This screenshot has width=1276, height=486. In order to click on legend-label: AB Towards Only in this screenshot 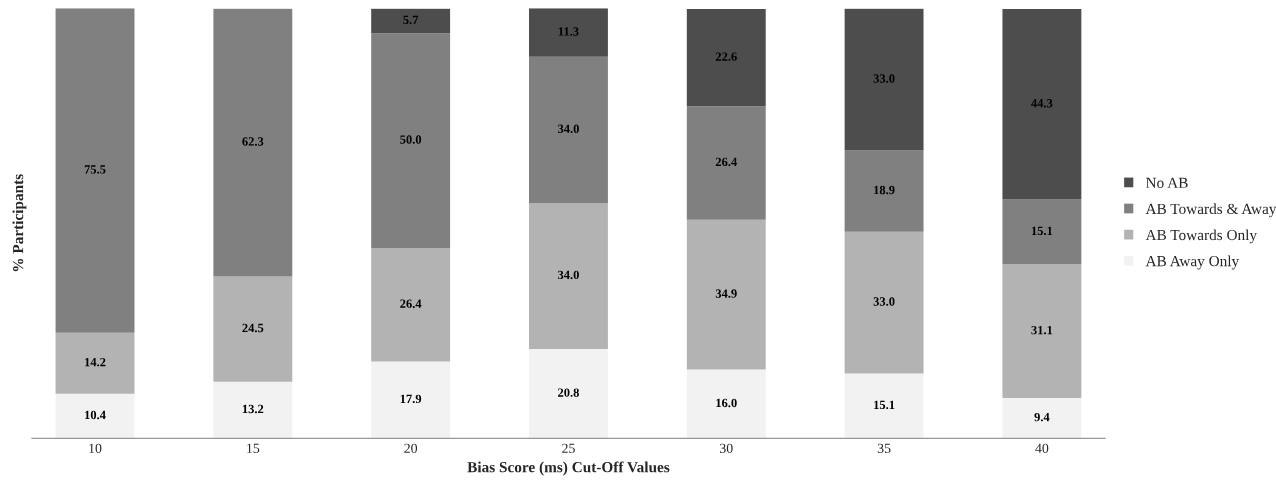, I will do `click(1201, 236)`.